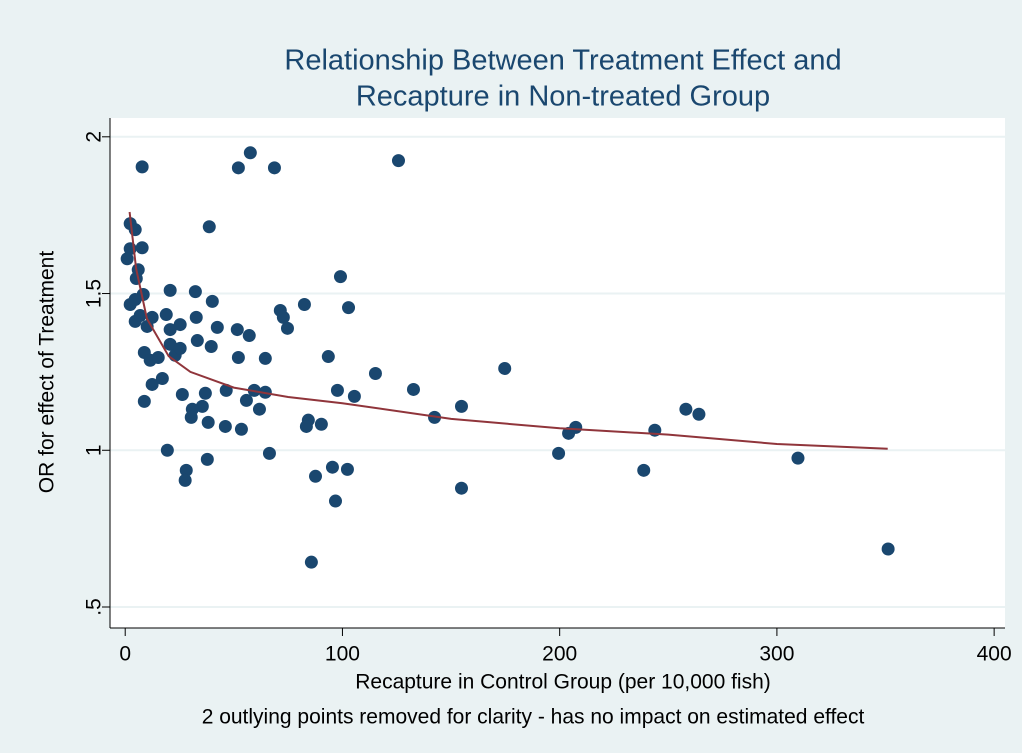  I want to click on x-tick-label: 400, so click(994, 654).